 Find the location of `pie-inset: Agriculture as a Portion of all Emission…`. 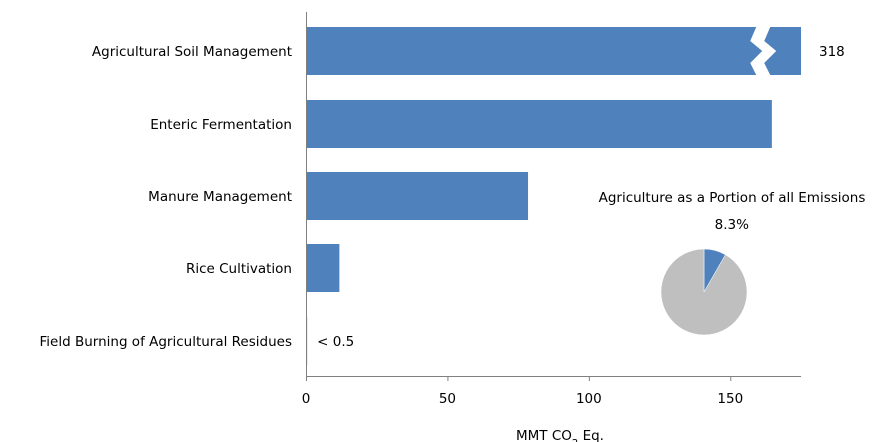

pie-inset: Agriculture as a Portion of all Emission… is located at coordinates (732, 263).